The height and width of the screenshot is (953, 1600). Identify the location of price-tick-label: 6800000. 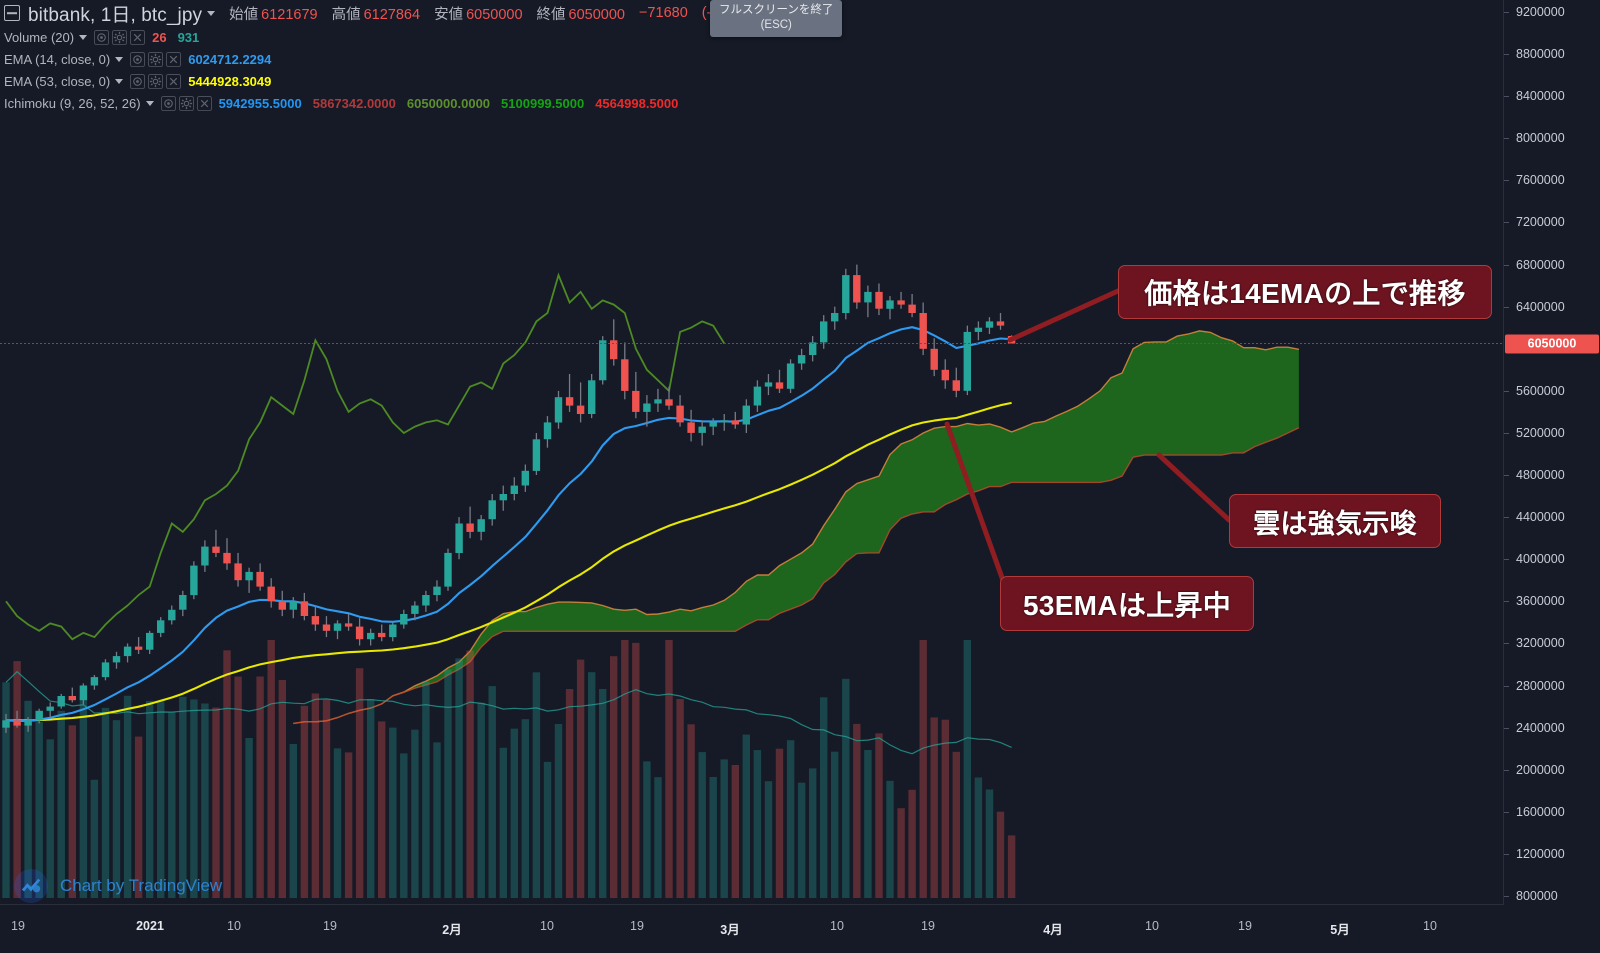
(1540, 264).